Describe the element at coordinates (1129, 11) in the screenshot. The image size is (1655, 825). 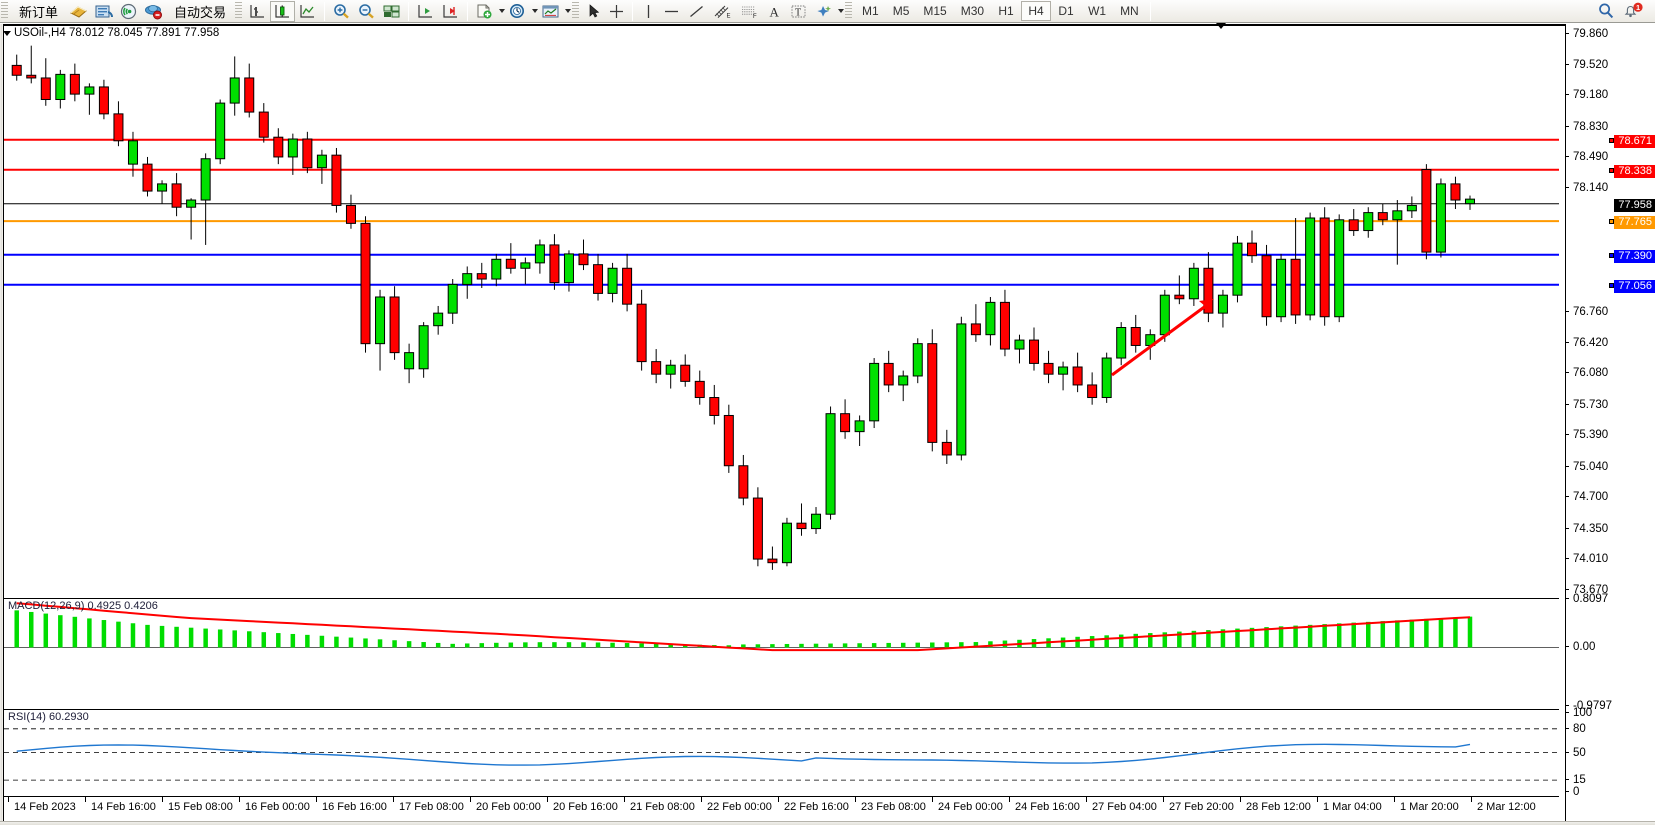
I see `timeframe-mn: MN` at that location.